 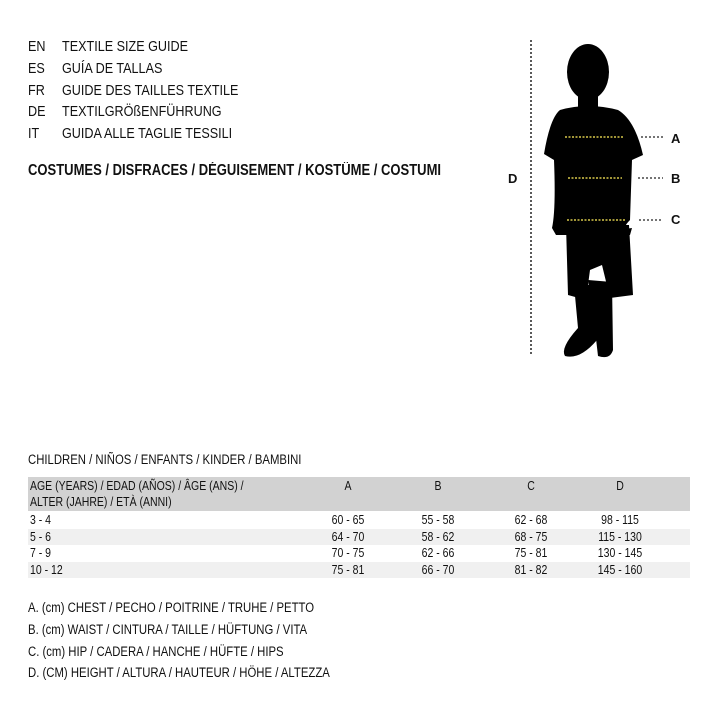 I want to click on cell-b: 62 - 66, so click(x=438, y=553).